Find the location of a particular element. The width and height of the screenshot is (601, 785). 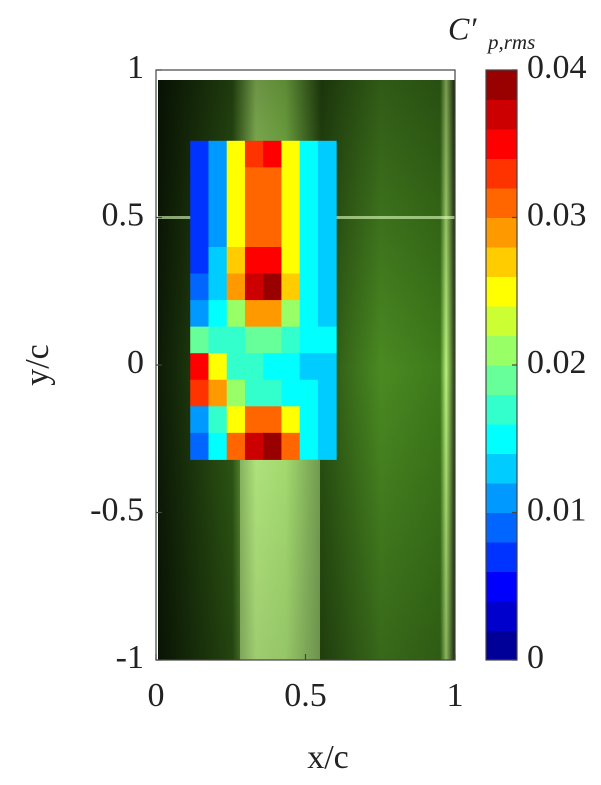

x-tick-label: 0.5 is located at coordinates (305, 695).